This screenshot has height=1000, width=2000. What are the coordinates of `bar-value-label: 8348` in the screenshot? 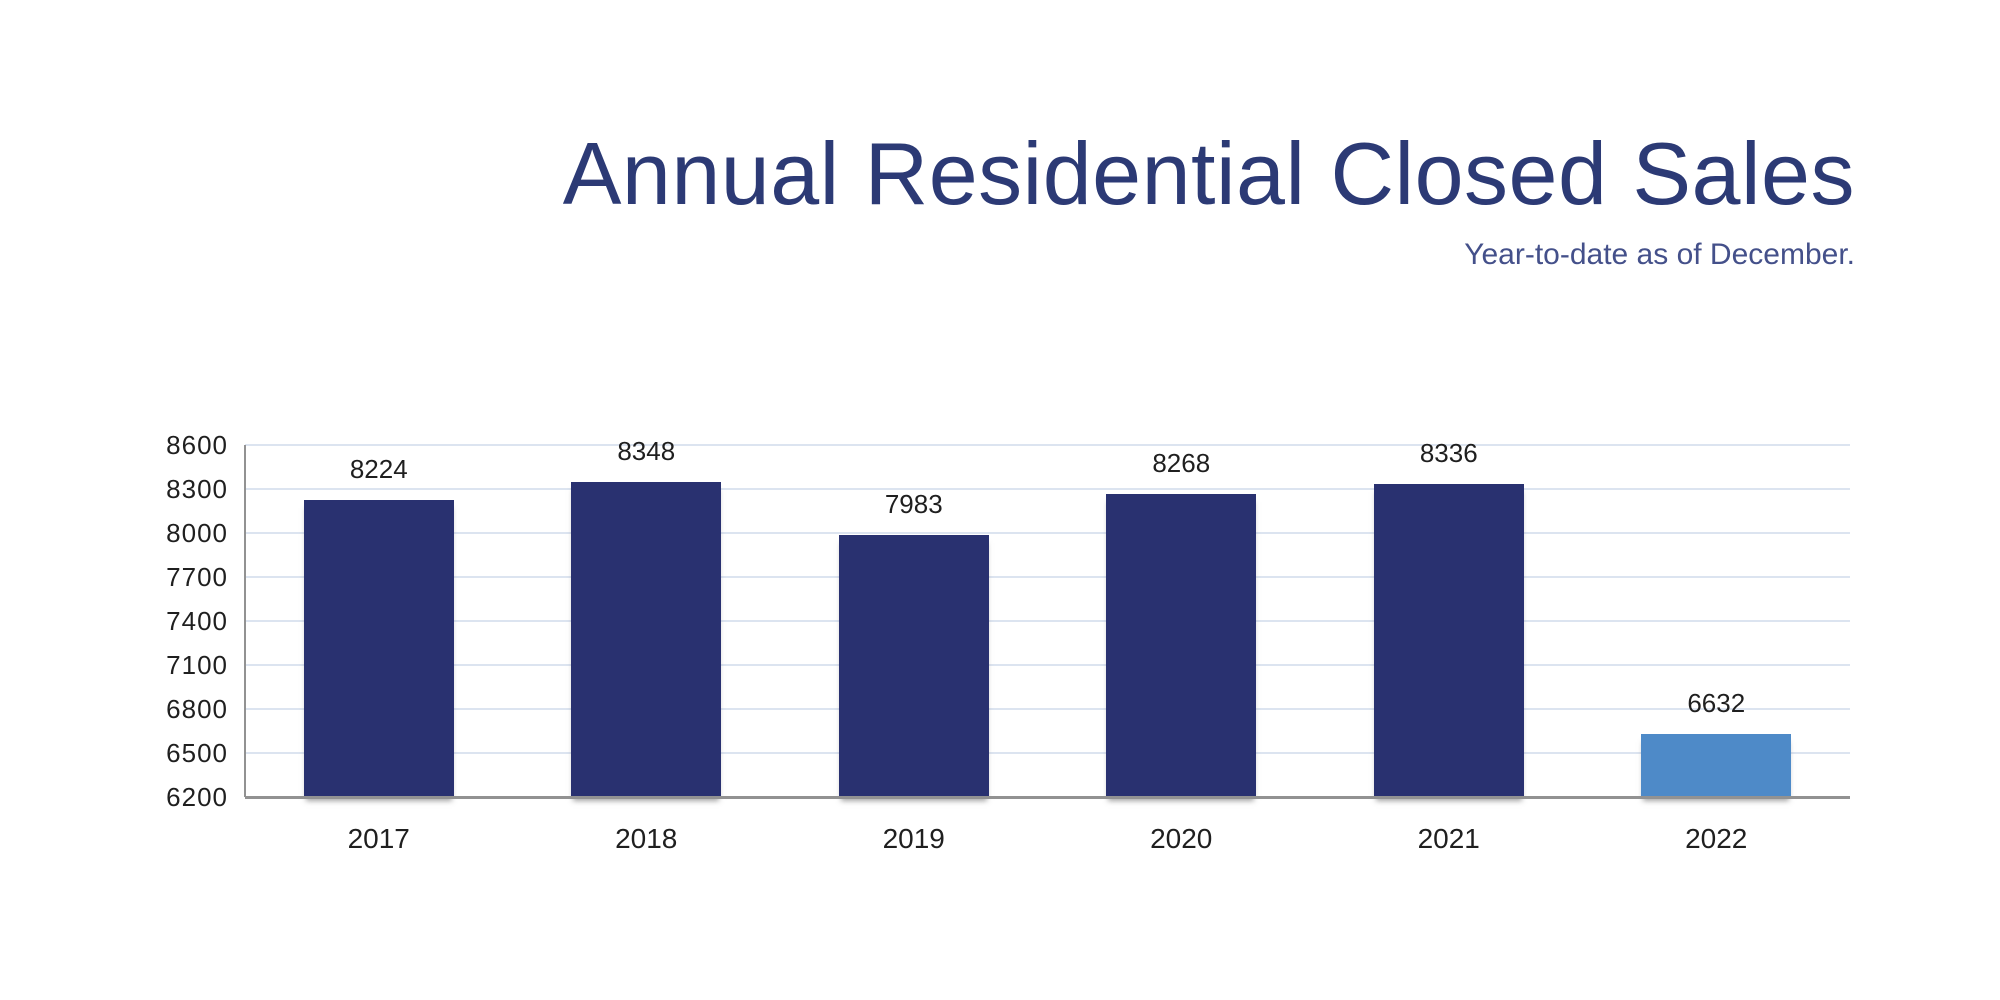 It's located at (646, 450).